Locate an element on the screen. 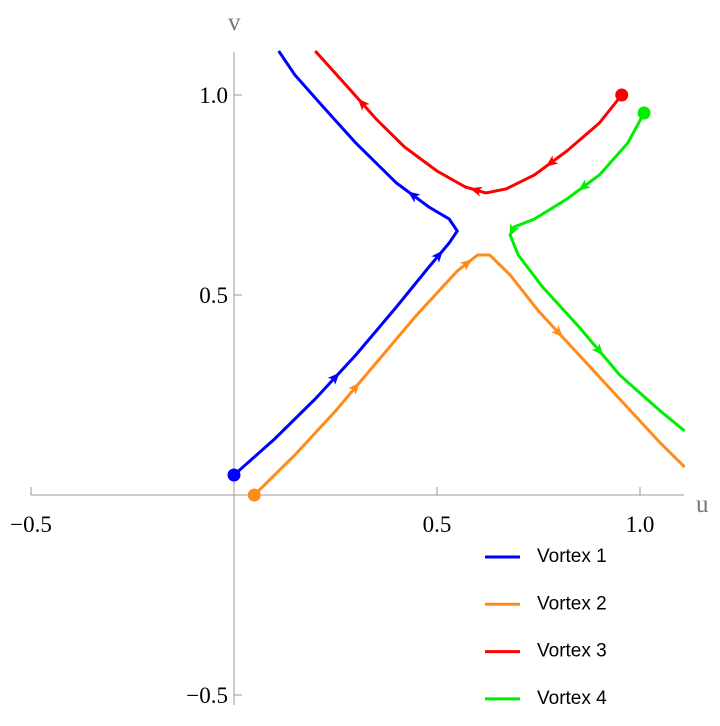  y-tick-label: 1.0 is located at coordinates (213, 95).